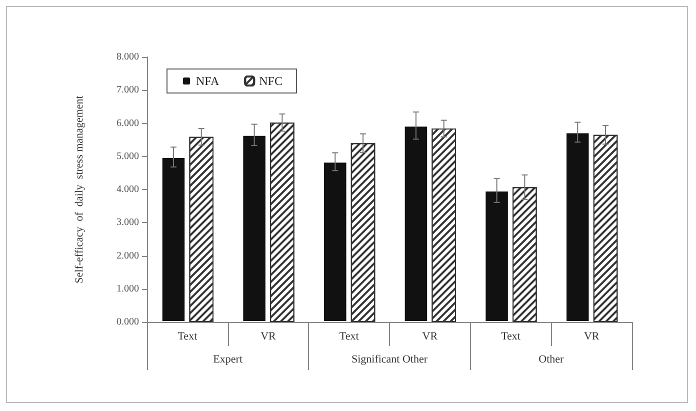 Image resolution: width=696 pixels, height=411 pixels. Describe the element at coordinates (127, 288) in the screenshot. I see `y-tick-label: 1.000` at that location.